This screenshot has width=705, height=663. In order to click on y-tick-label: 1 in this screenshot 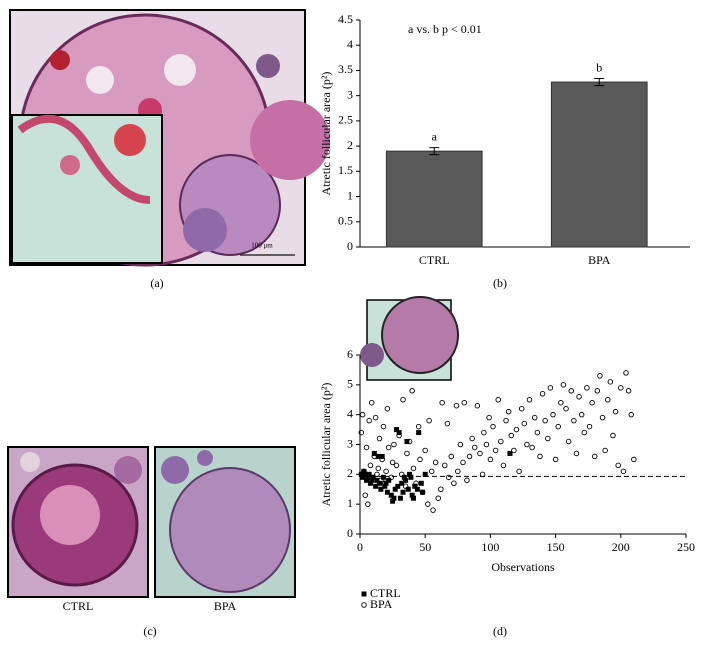, I will do `click(350, 195)`.